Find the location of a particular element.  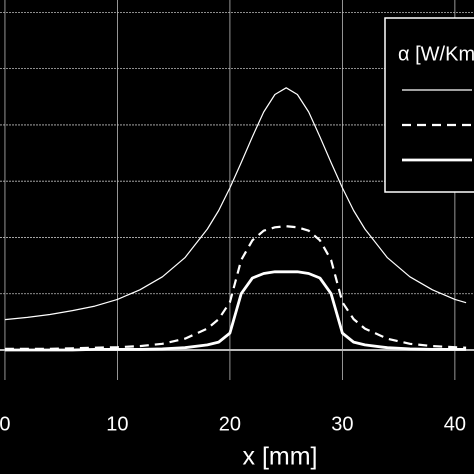

legend-box is located at coordinates (429, 105).